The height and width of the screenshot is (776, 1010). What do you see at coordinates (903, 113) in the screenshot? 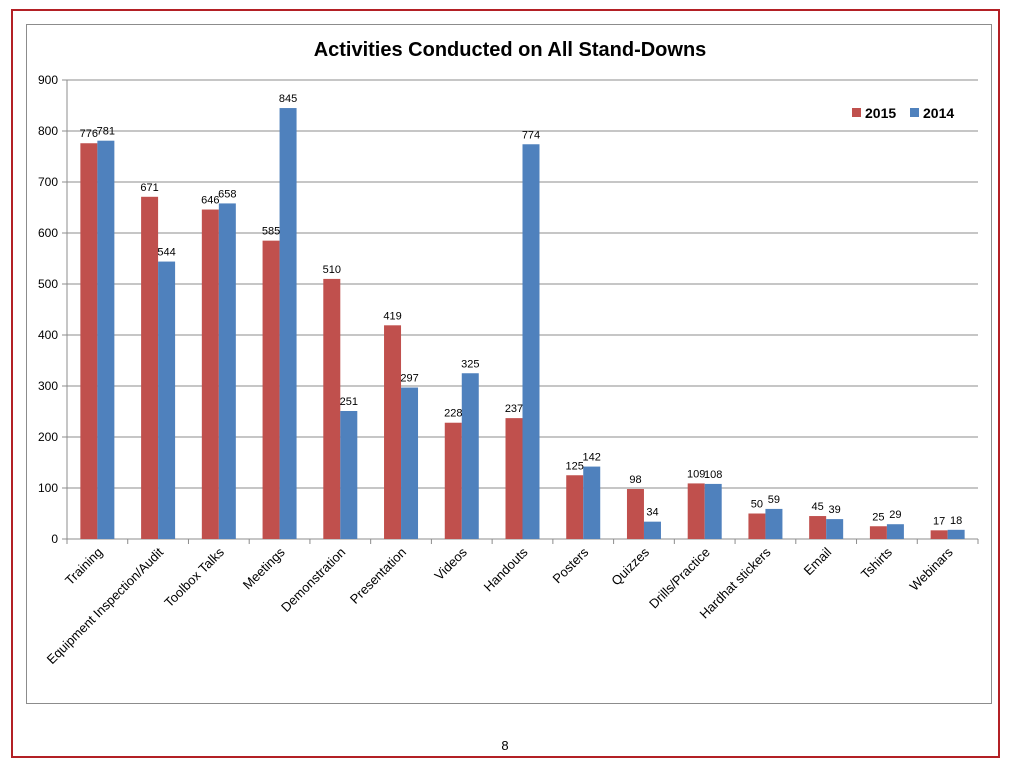
I see `legend: 2015 2014` at bounding box center [903, 113].